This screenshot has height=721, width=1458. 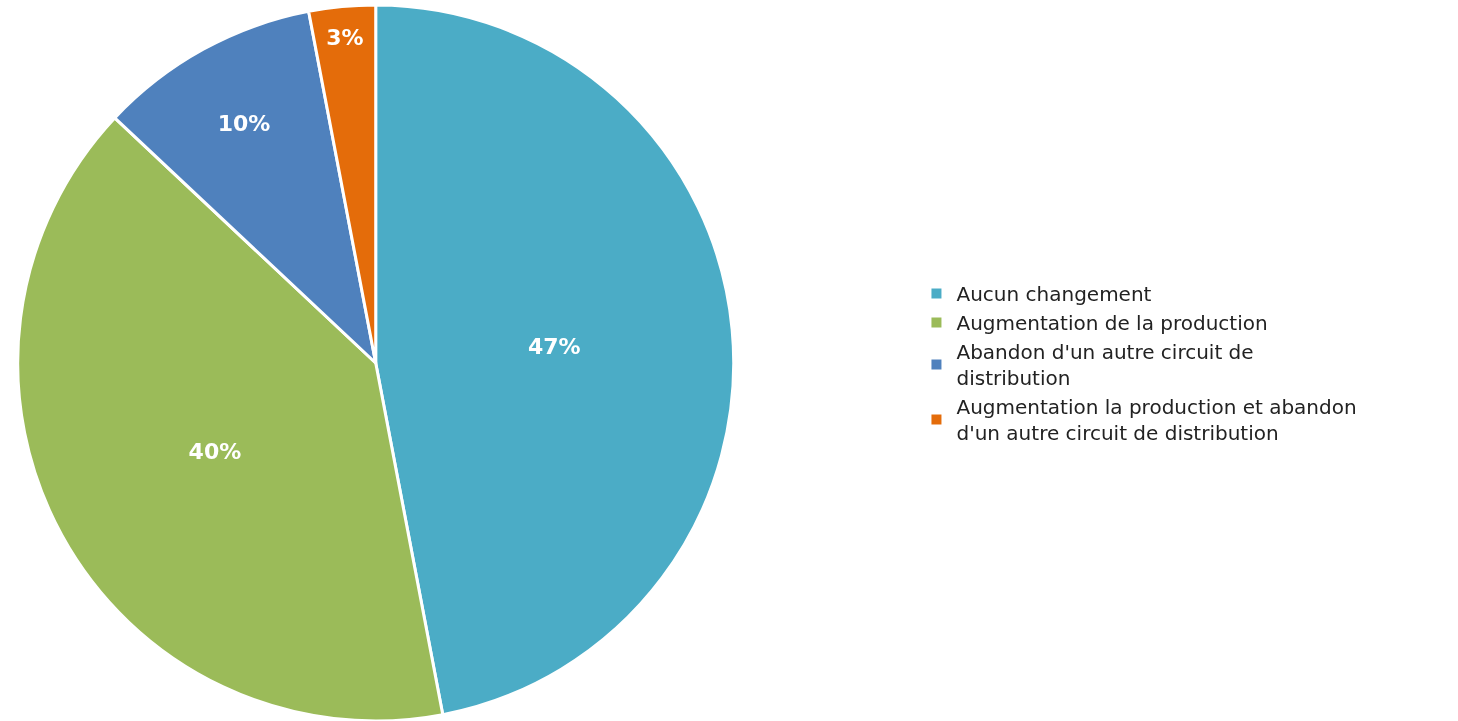 I want to click on legend-label: Abandon d'un autre circuit de distribution, so click(x=1105, y=365).